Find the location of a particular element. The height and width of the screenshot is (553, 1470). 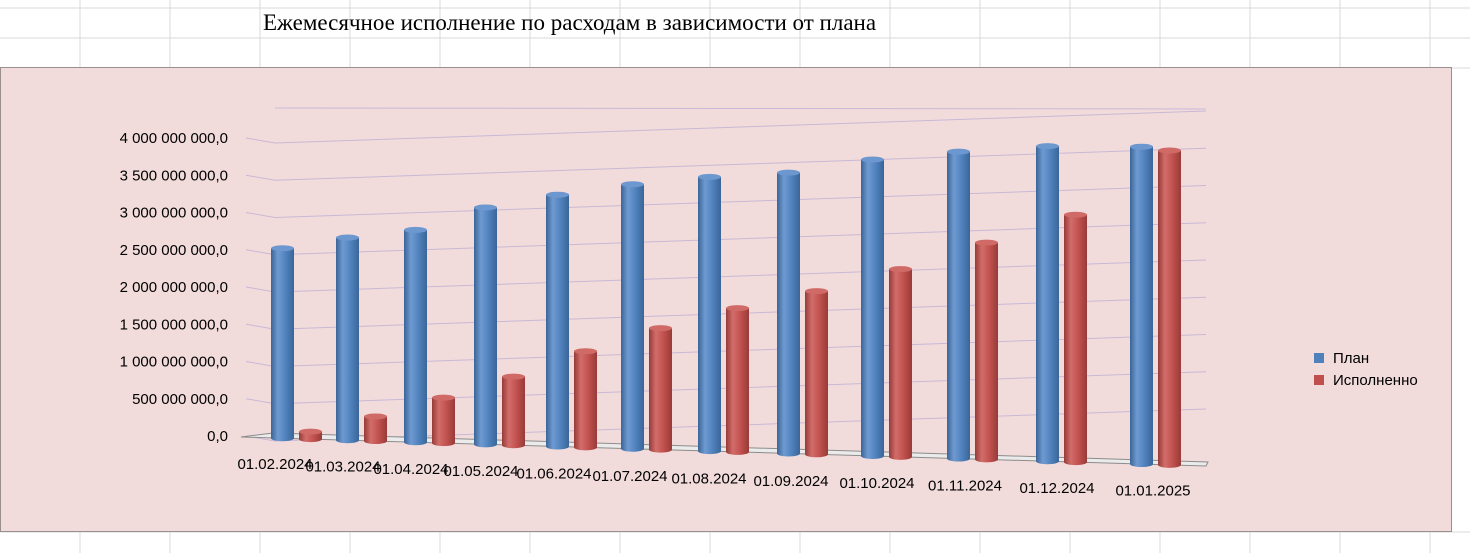

y-tick-label: 2 000 000 000,0 is located at coordinates (174, 287).